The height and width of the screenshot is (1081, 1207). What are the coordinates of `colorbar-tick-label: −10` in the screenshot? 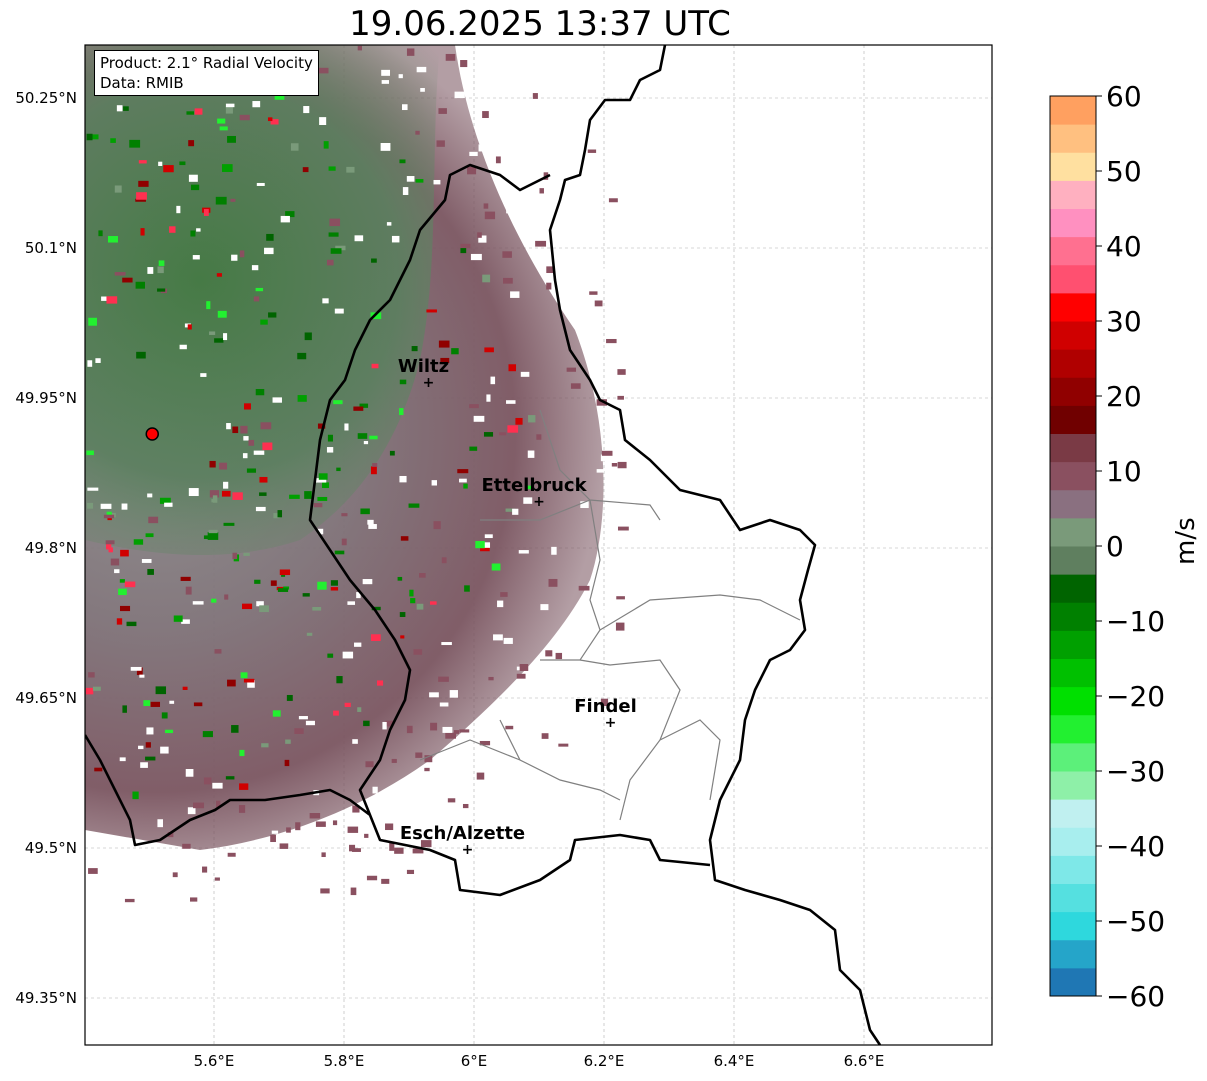 It's located at (1135, 621).